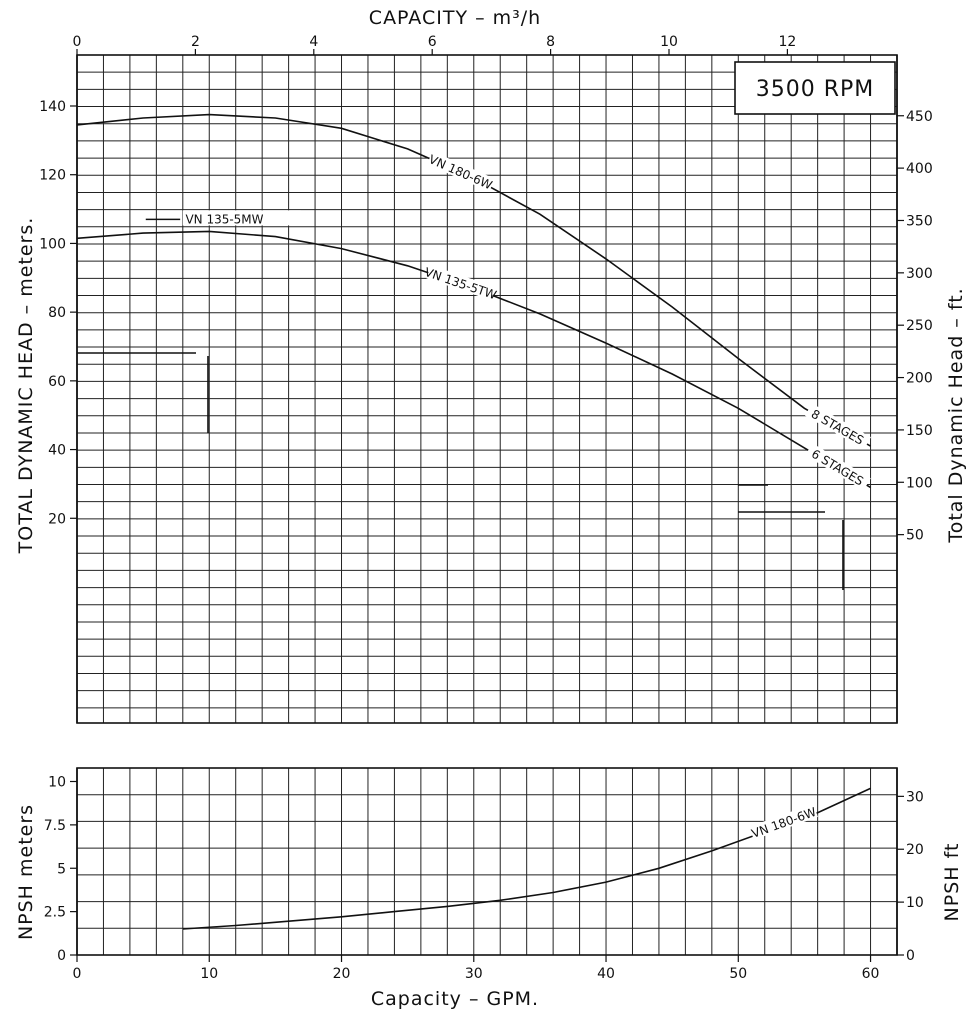 This screenshot has height=1024, width=972. What do you see at coordinates (26, 386) in the screenshot?
I see `left-axis-title: TOTAL DYNAMIC HEAD – meters.` at bounding box center [26, 386].